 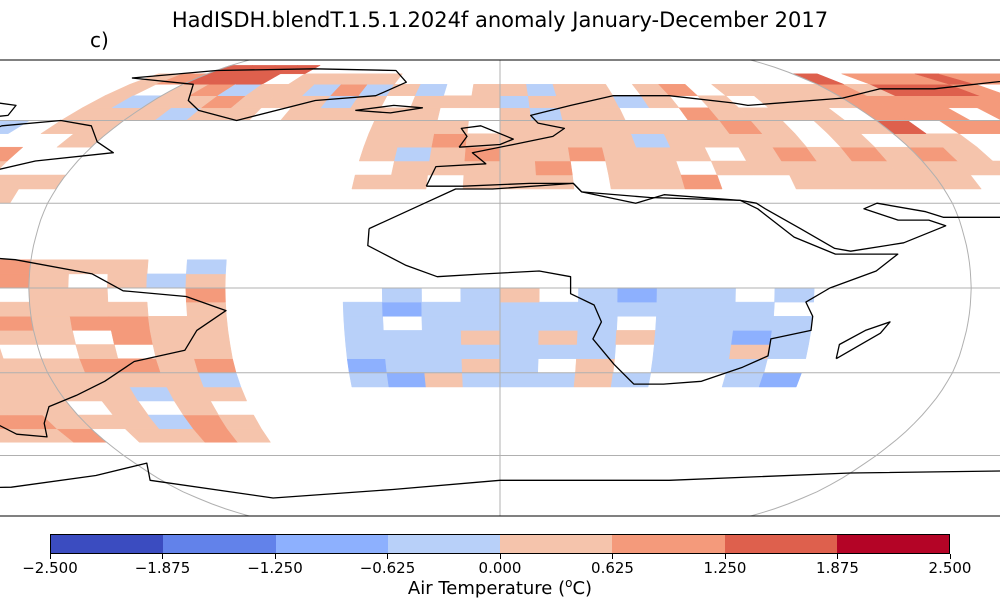 I want to click on colorbar-tick-label: 1.875, so click(x=837, y=568).